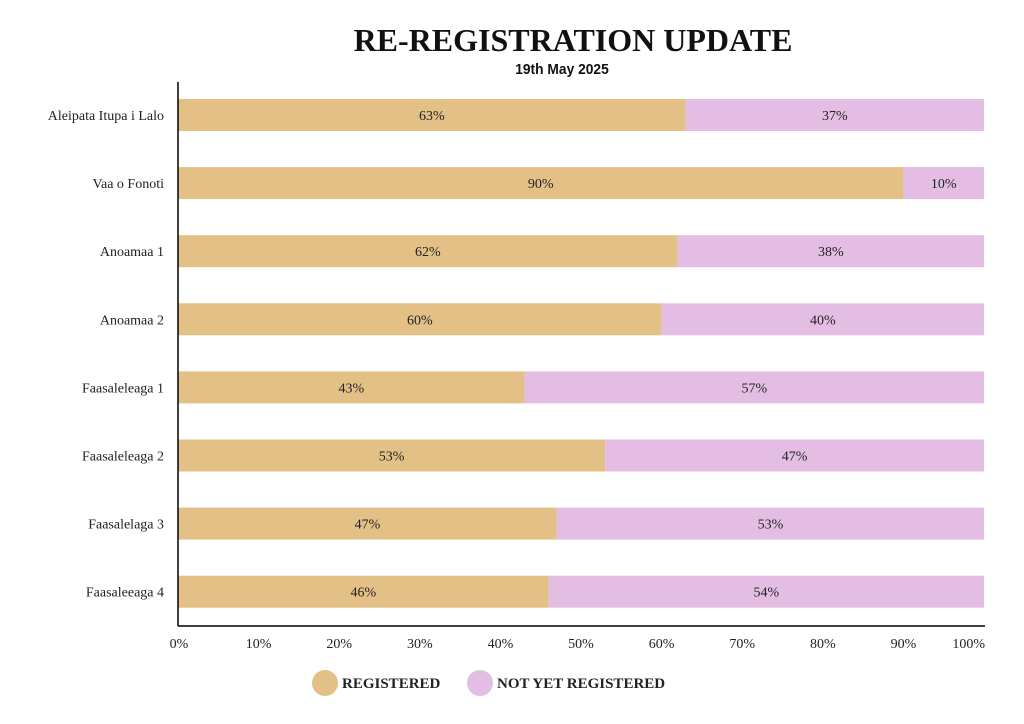 This screenshot has width=1024, height=724. Describe the element at coordinates (573, 40) in the screenshot. I see `chart-title: RE-REGISTRATION UPDATE` at that location.